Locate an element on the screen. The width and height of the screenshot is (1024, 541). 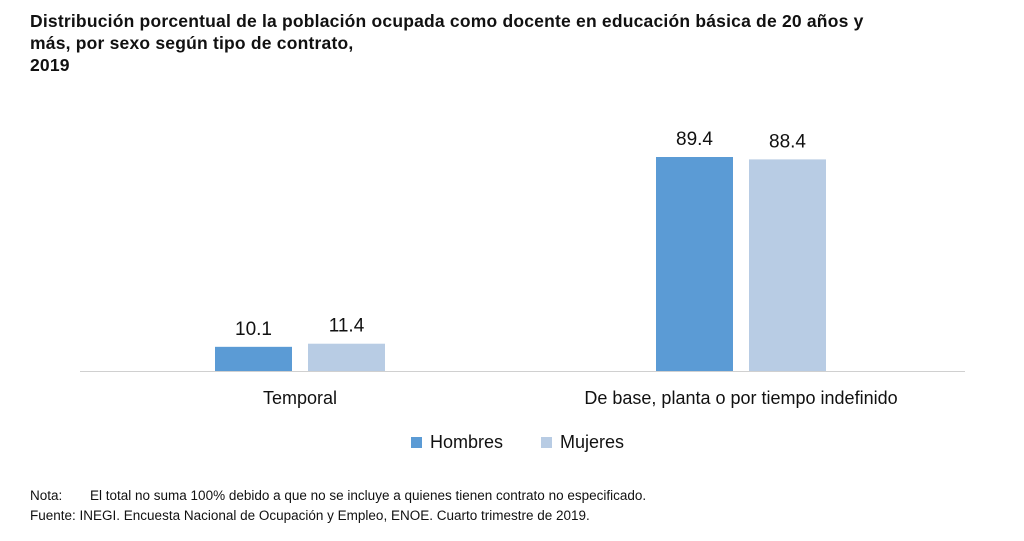
value-label: 11.4 is located at coordinates (347, 326).